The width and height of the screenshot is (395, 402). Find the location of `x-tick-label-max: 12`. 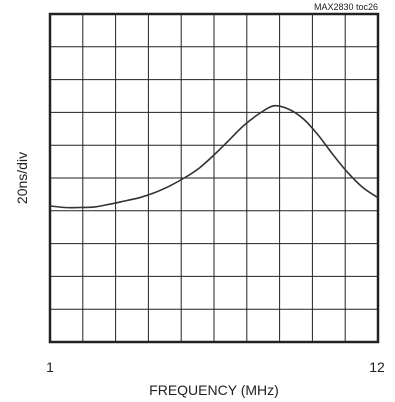

x-tick-label-max: 12 is located at coordinates (377, 367).